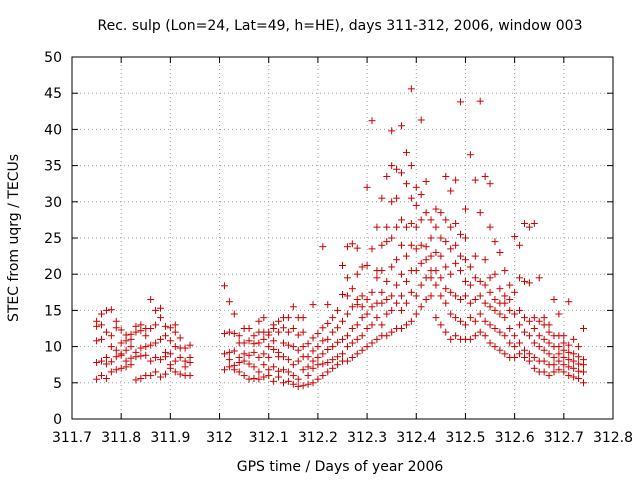 This screenshot has height=480, width=640. Describe the element at coordinates (53, 239) in the screenshot. I see `y-tick-label: 25` at that location.